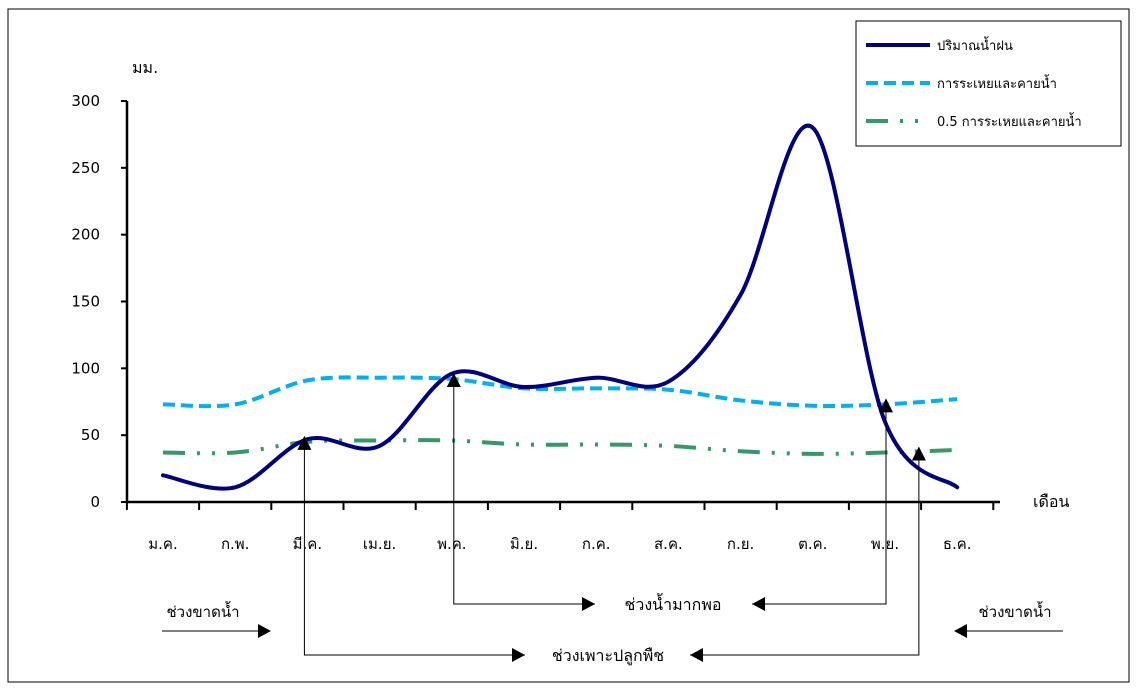  I want to click on period-crop-right-line, so click(805, 557).